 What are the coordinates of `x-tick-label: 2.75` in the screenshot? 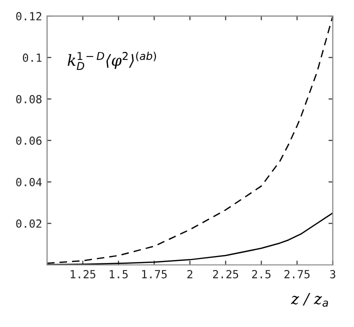 It's located at (297, 274).